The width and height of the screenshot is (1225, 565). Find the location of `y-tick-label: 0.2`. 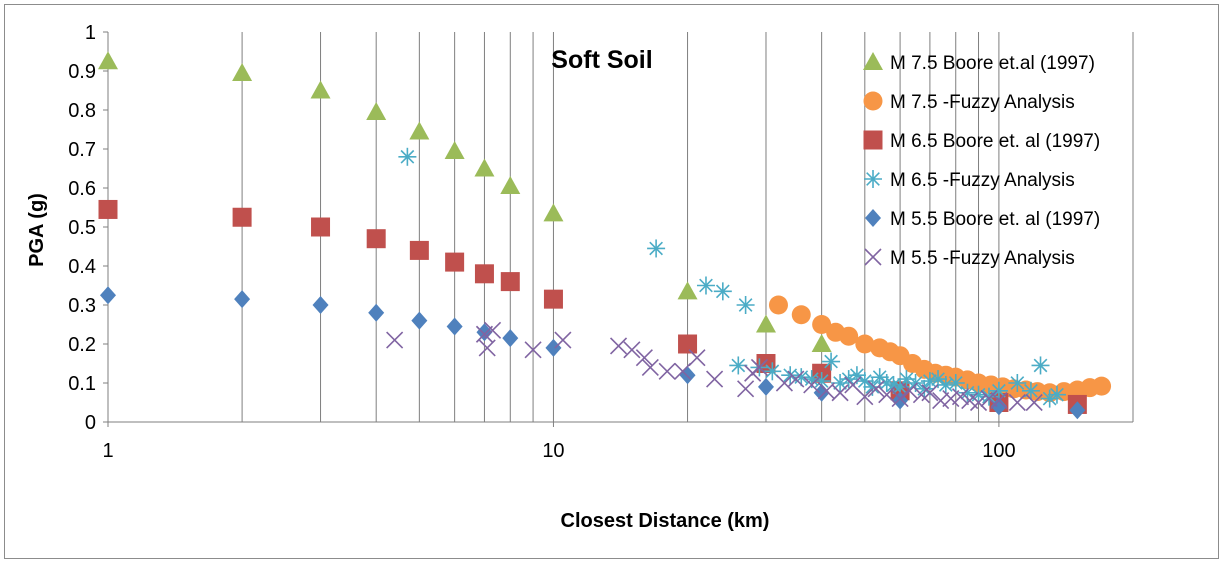

y-tick-label: 0.2 is located at coordinates (82, 345).